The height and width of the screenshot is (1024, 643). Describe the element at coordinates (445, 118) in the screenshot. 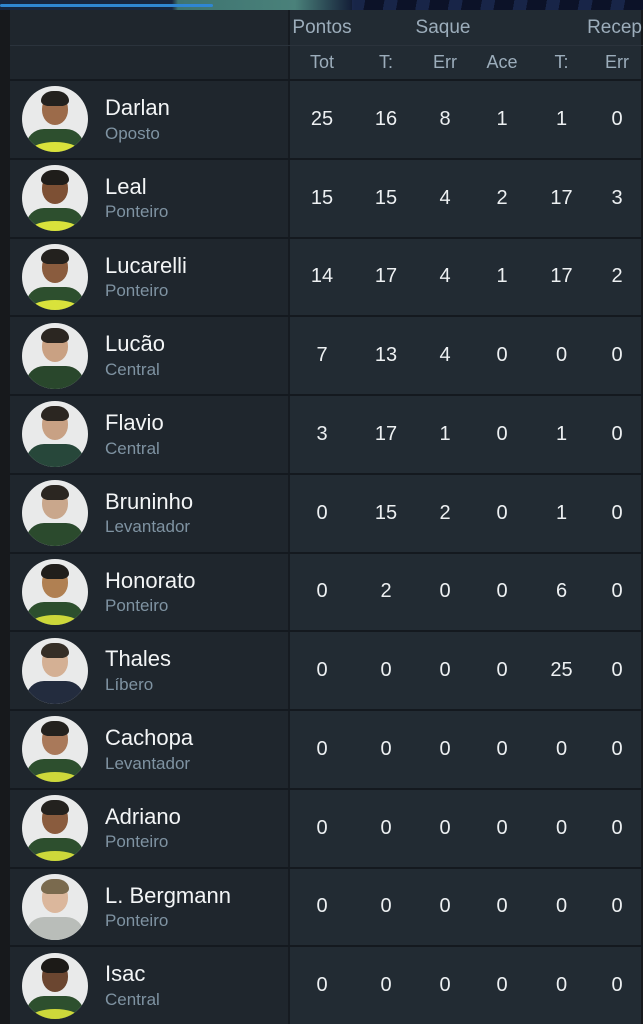

I see `stat-value: 8` at that location.